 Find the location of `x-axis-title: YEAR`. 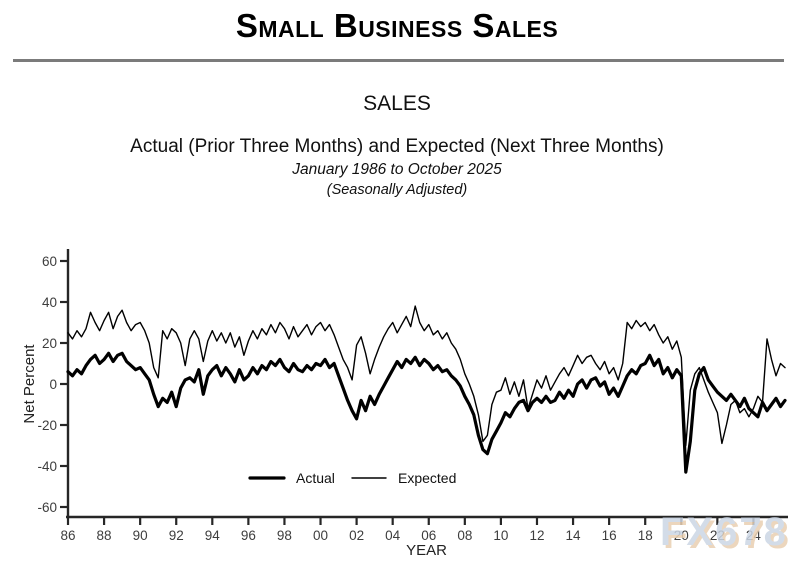

x-axis-title: YEAR is located at coordinates (426, 550).